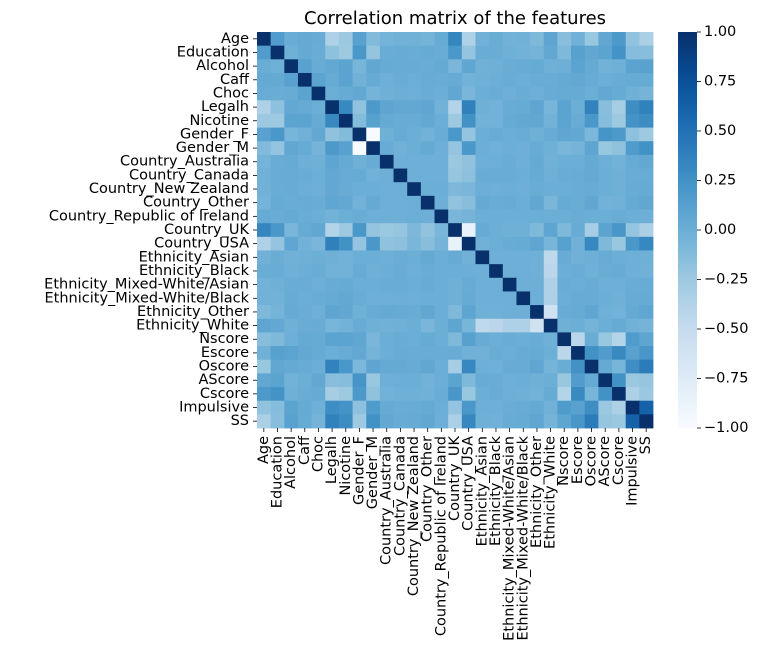 The width and height of the screenshot is (766, 658). What do you see at coordinates (537, 312) in the screenshot?
I see `heatmap-cell-ethnicity-other--ethnicity-other` at bounding box center [537, 312].